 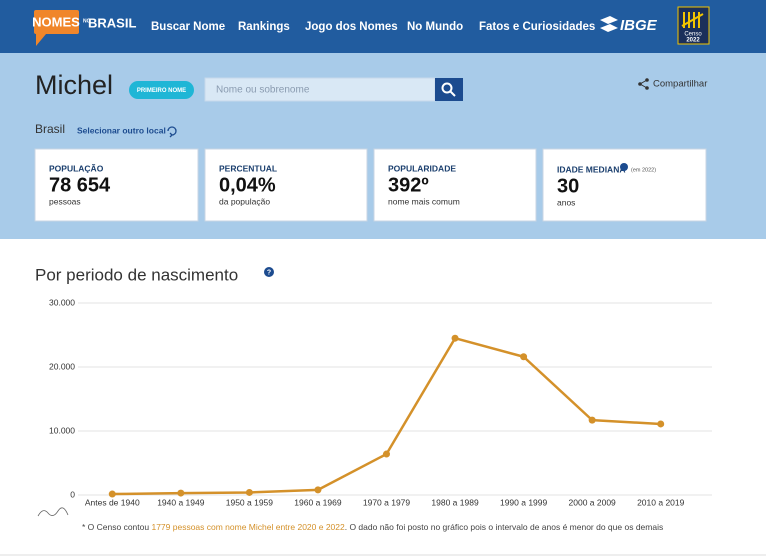 I want to click on x-tick-label: 1950 a 1959, so click(x=250, y=502).